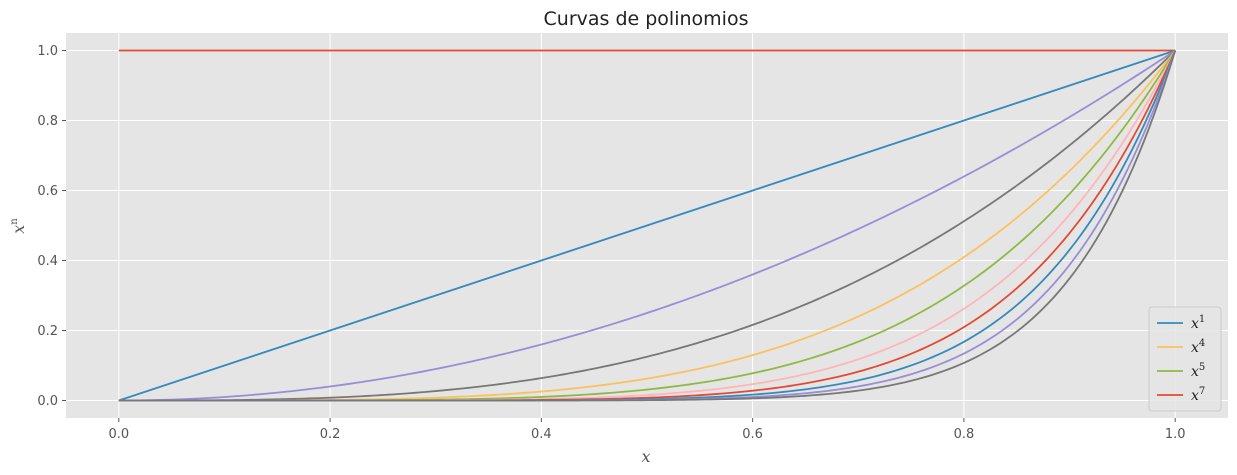 This screenshot has width=1237, height=475. Describe the element at coordinates (47, 261) in the screenshot. I see `y-tick-label: 0.4` at that location.